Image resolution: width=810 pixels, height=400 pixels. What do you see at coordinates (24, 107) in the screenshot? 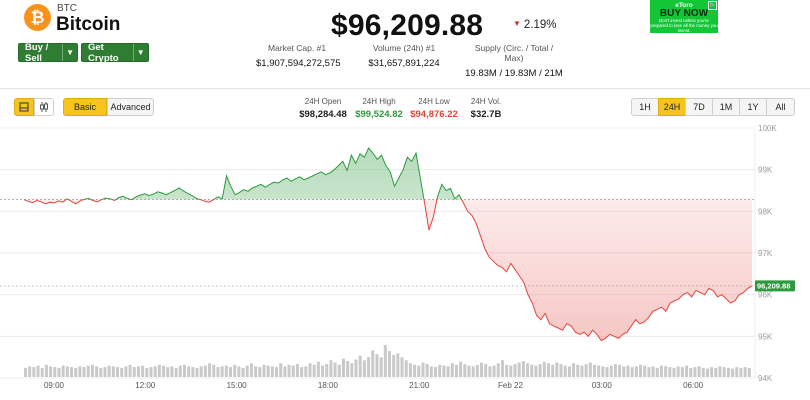
I see `chart-type-line-button` at bounding box center [24, 107].